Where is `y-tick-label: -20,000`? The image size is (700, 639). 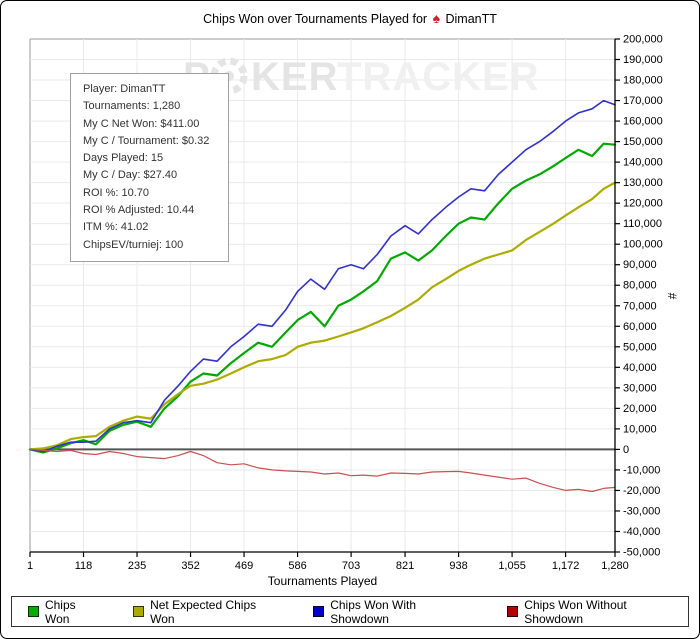
y-tick-label: -20,000 is located at coordinates (641, 491).